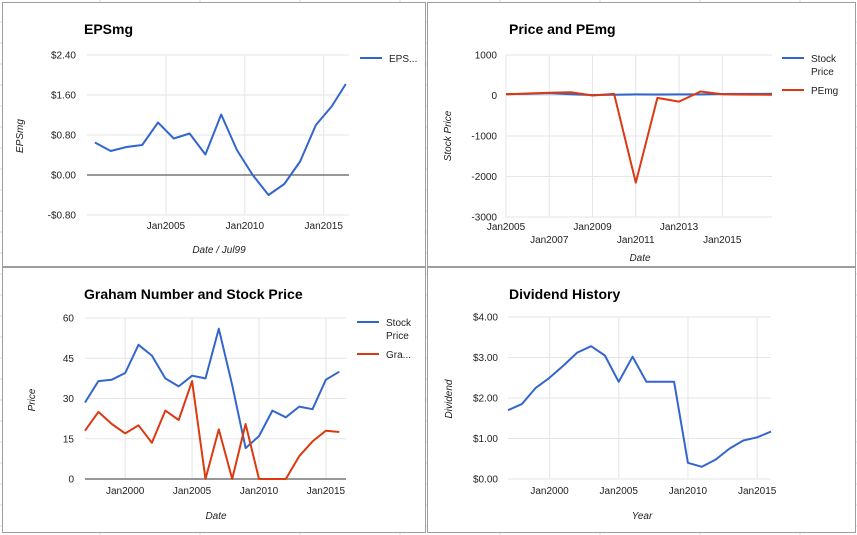  I want to click on x-tick-label: Jan2007, so click(549, 240).